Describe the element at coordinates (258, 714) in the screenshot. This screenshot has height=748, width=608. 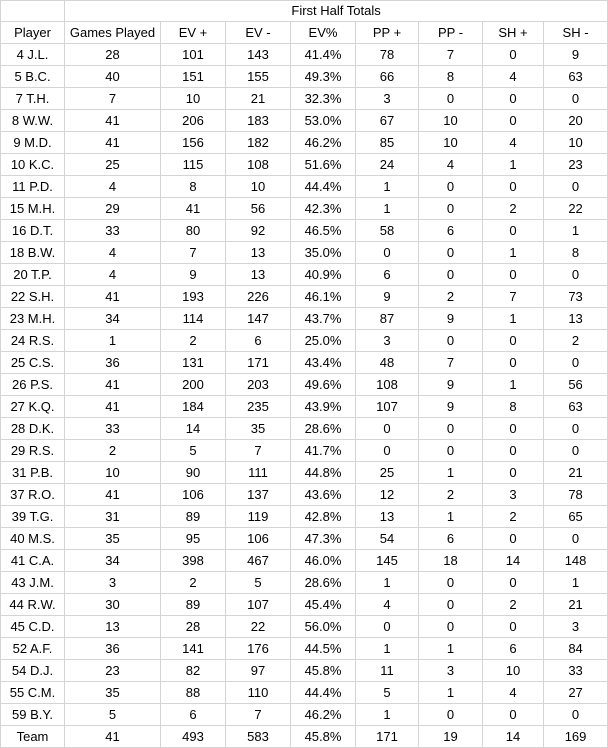
I see `cell-ev-minus: 7` at that location.